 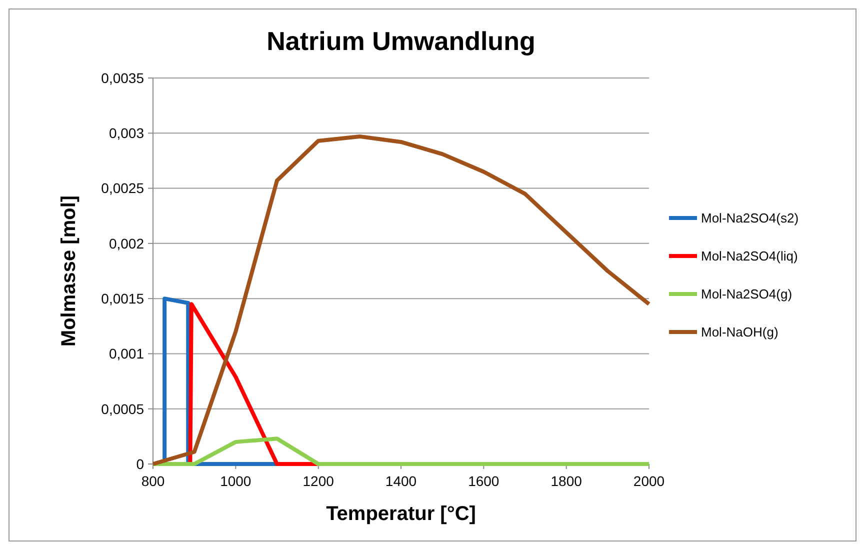 What do you see at coordinates (126, 243) in the screenshot?
I see `y-tick-label: 0,002` at bounding box center [126, 243].